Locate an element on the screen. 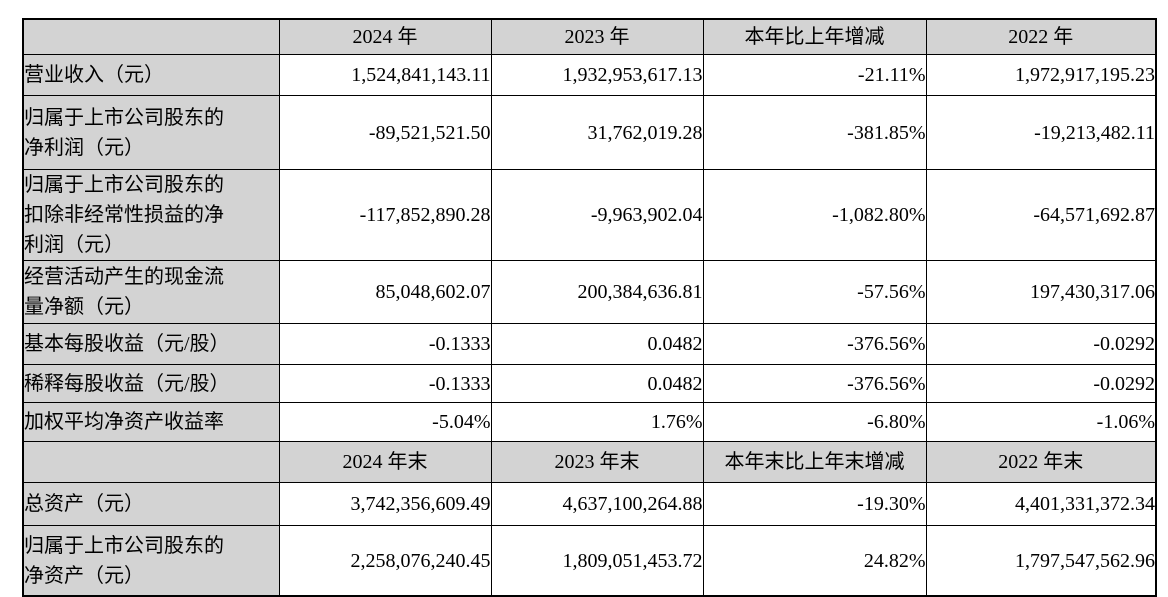 The image size is (1168, 597). eop-header-row: 2024 年末 2023 年末 本年末比上年末增减 2022 年末 is located at coordinates (589, 462).